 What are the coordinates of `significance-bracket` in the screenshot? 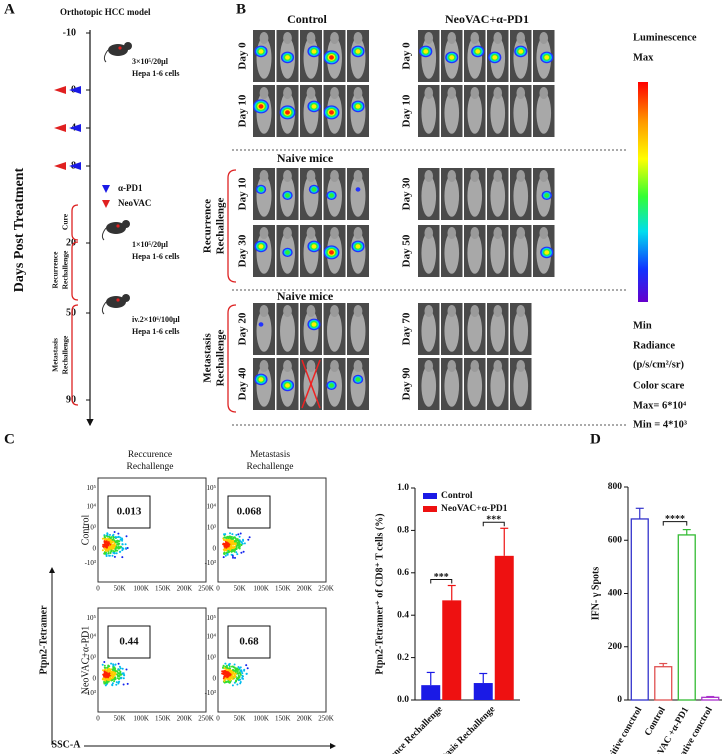 It's located at (675, 523).